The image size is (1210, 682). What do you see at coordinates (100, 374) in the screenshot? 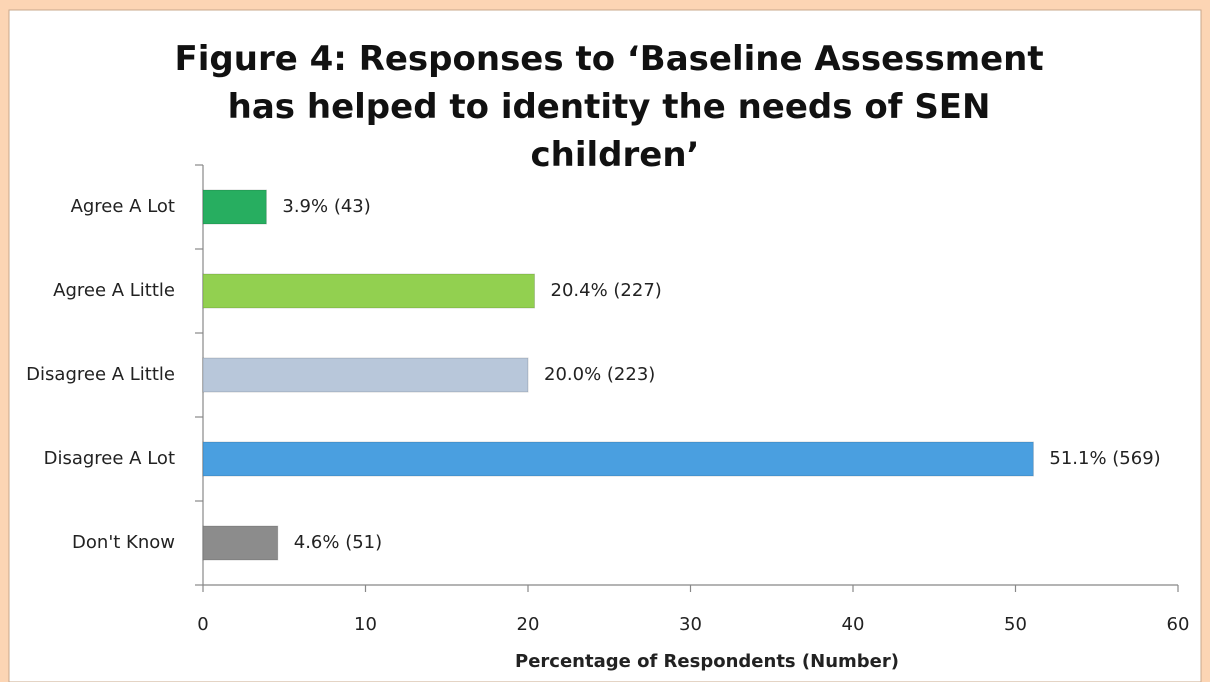
I see `y-tick-label: Disagree A Little` at bounding box center [100, 374].